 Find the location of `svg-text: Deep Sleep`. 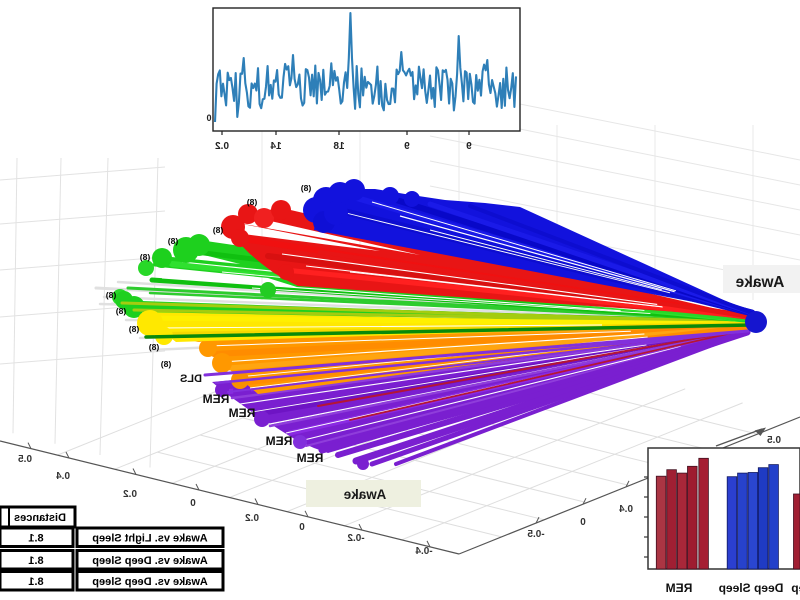

svg-text: Deep Sleep is located at coordinates (751, 588).